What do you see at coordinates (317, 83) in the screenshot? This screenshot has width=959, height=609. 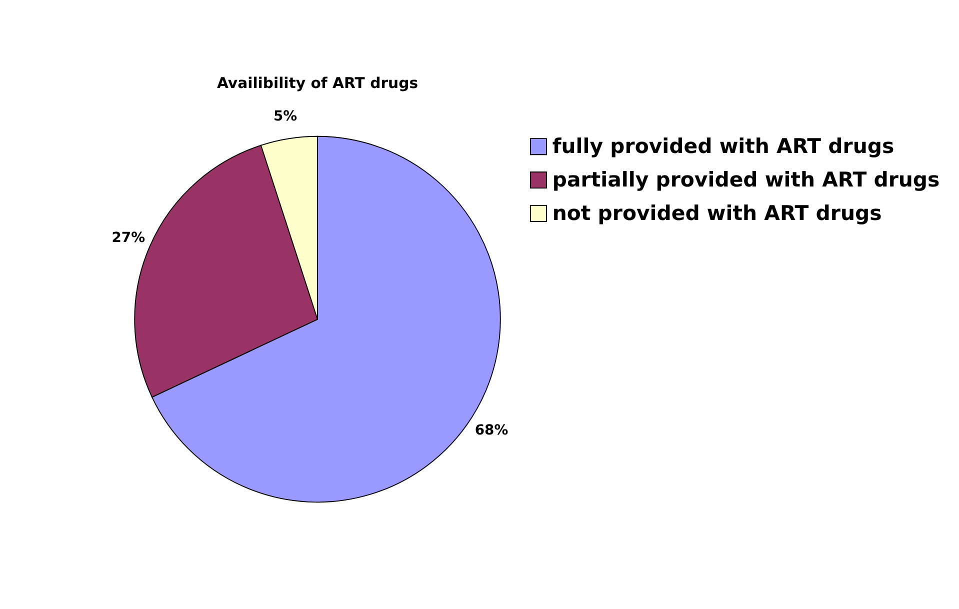 I see `chart-title: Availibility of ART drugs` at bounding box center [317, 83].